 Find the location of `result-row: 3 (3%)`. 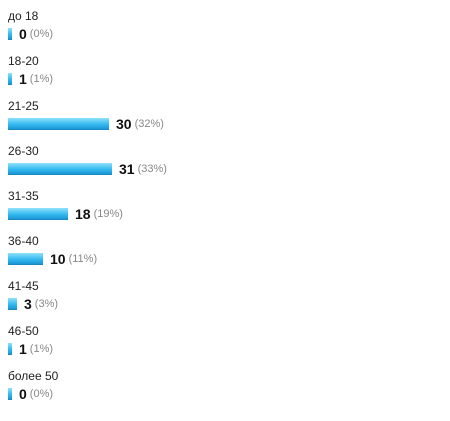

result-row: 3 (3%) is located at coordinates (223, 304).